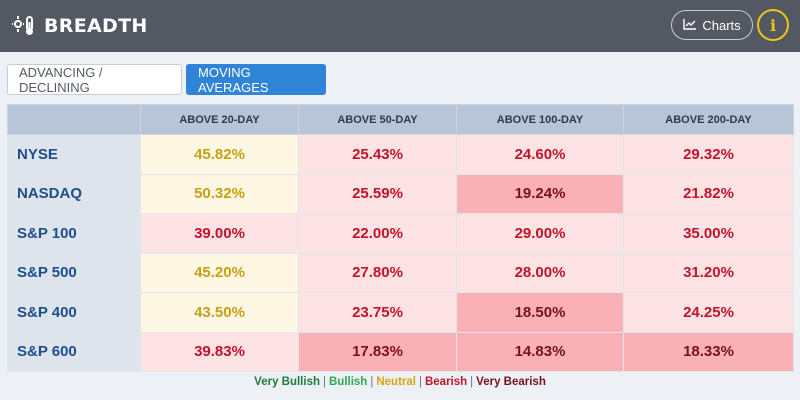 The width and height of the screenshot is (800, 400). I want to click on row-label: S&P 400, so click(74, 312).